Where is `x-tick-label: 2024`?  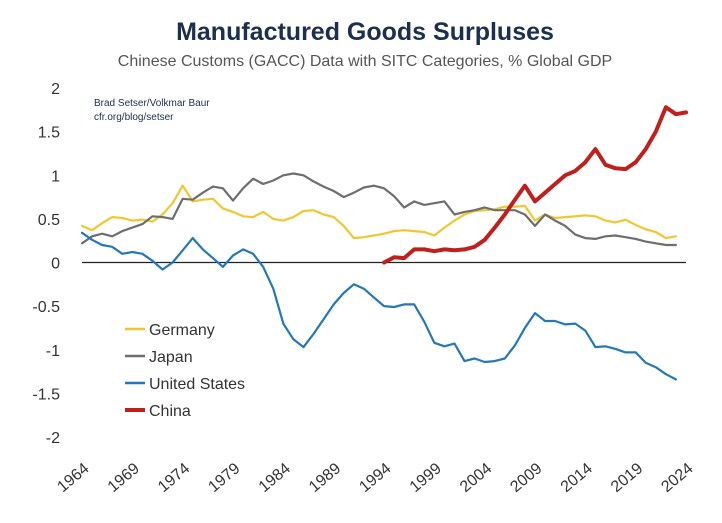 x-tick-label: 2024 is located at coordinates (677, 478).